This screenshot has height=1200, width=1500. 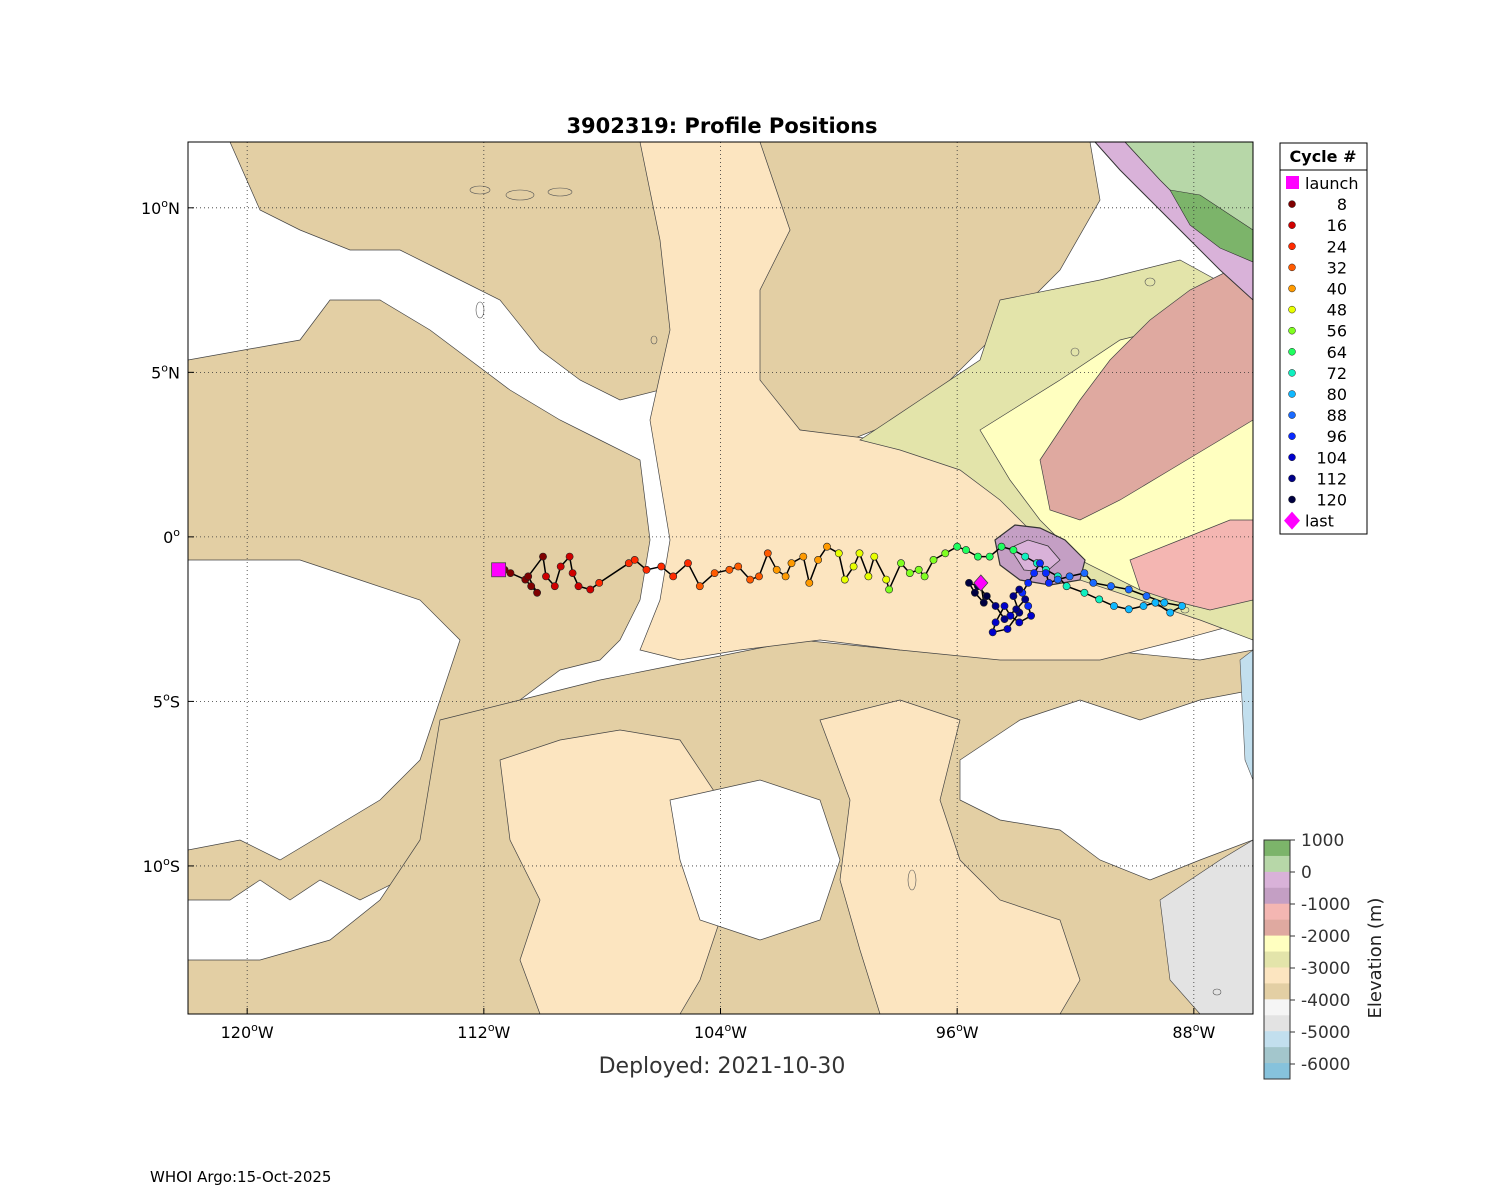 What do you see at coordinates (1191, 565) in the screenshot?
I see `bathy-pink-east` at bounding box center [1191, 565].